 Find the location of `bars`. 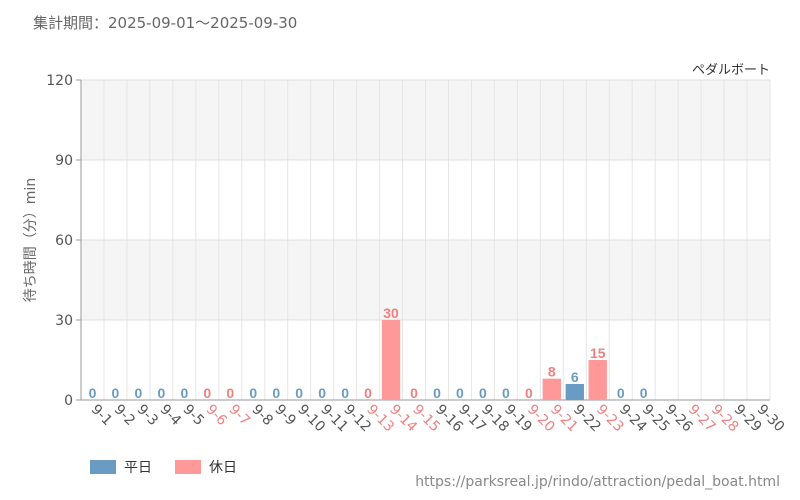

bars is located at coordinates (494, 360).